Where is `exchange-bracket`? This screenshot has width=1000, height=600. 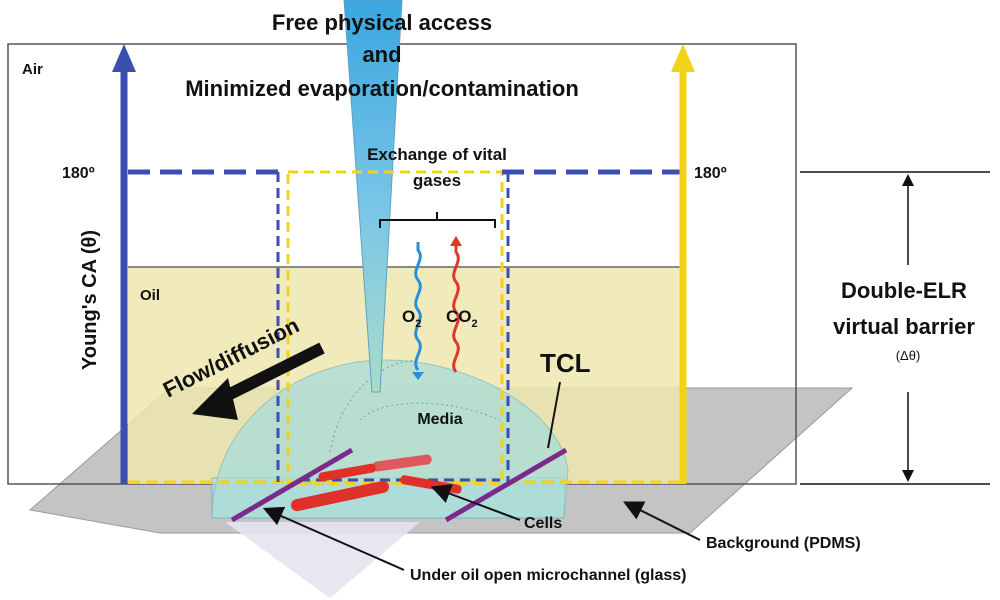
exchange-bracket is located at coordinates (437, 220).